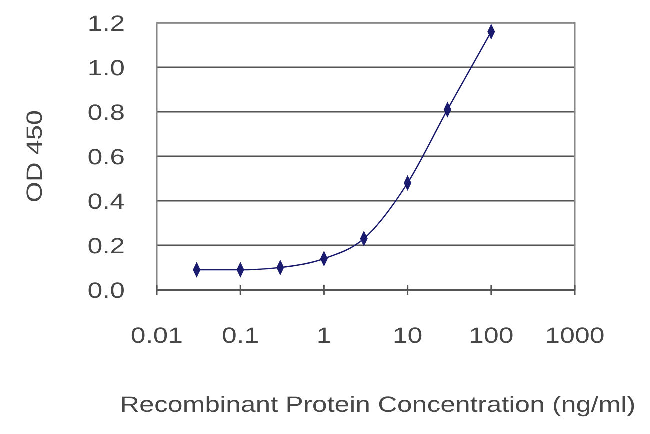  Describe the element at coordinates (106, 246) in the screenshot. I see `y-tick-label: 0.2` at that location.